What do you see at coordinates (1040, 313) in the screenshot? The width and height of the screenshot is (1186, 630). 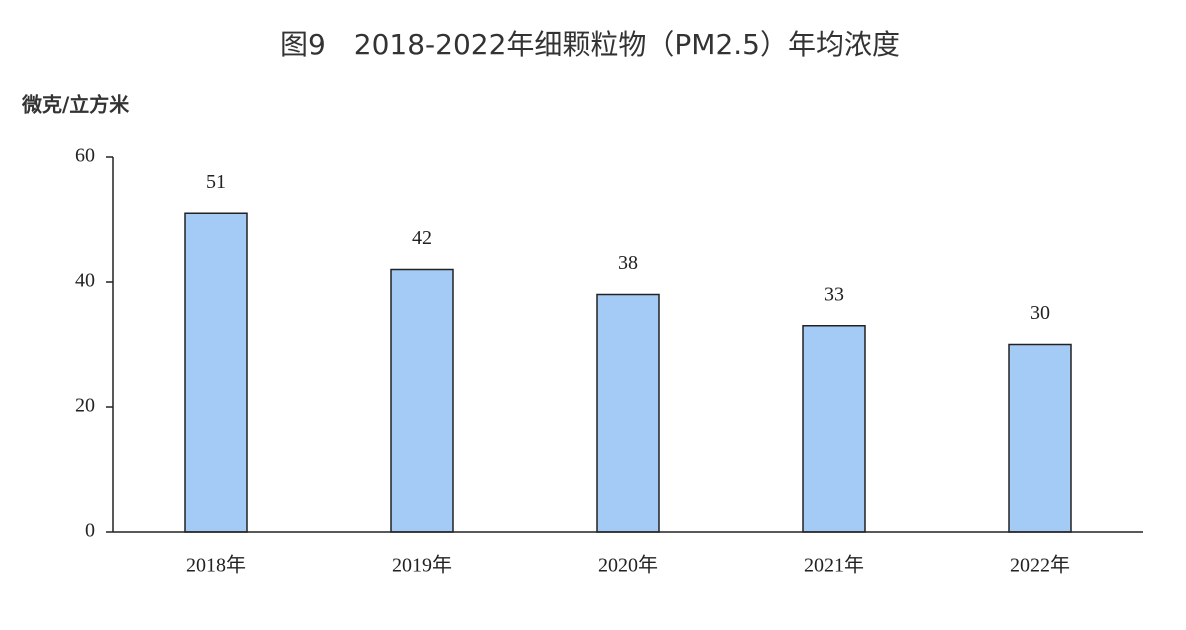 I see `data-label: 30` at bounding box center [1040, 313].